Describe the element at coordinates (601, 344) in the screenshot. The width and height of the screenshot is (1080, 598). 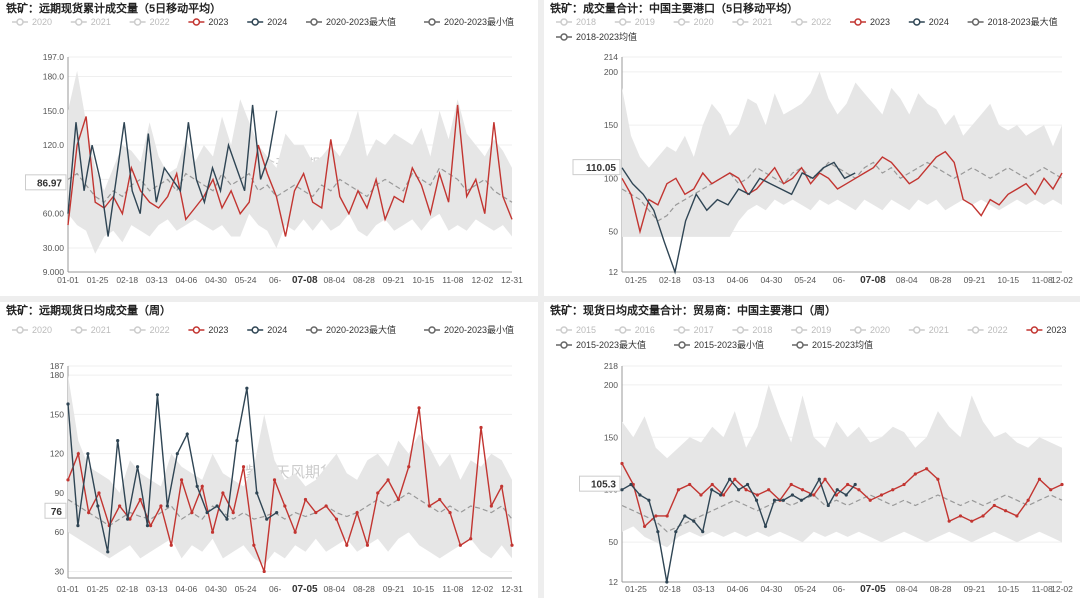
I see `legend-item: 2015-2023最大值` at that location.